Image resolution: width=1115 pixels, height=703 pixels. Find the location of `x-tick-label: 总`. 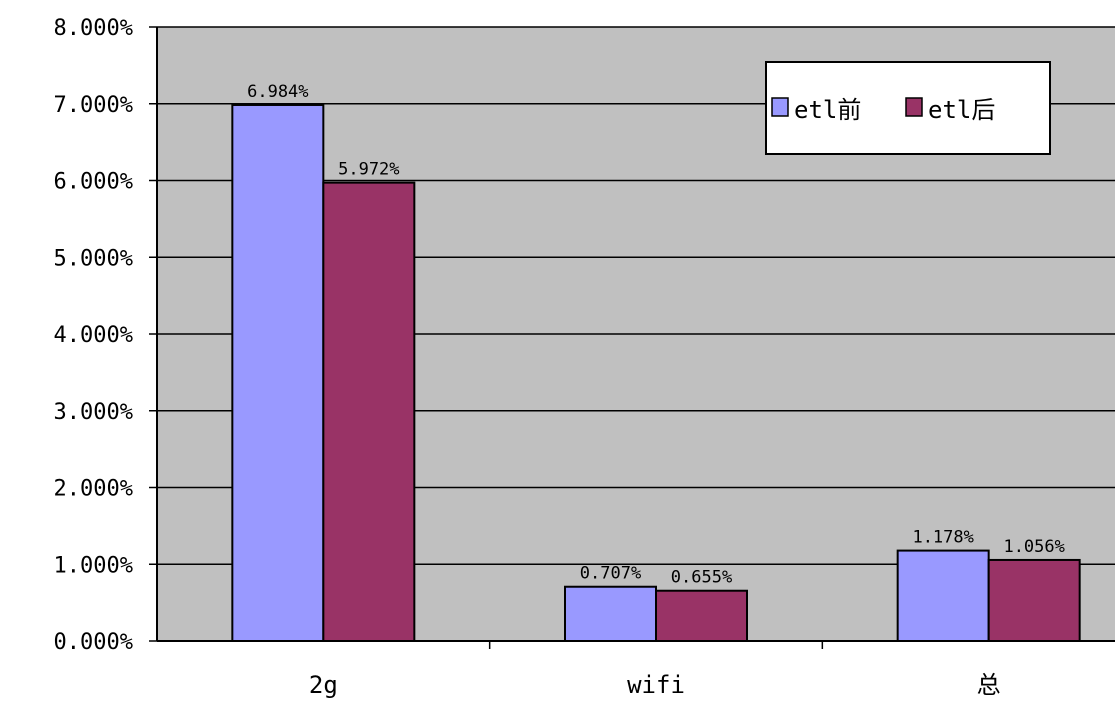

x-tick-label: 总 is located at coordinates (989, 685).